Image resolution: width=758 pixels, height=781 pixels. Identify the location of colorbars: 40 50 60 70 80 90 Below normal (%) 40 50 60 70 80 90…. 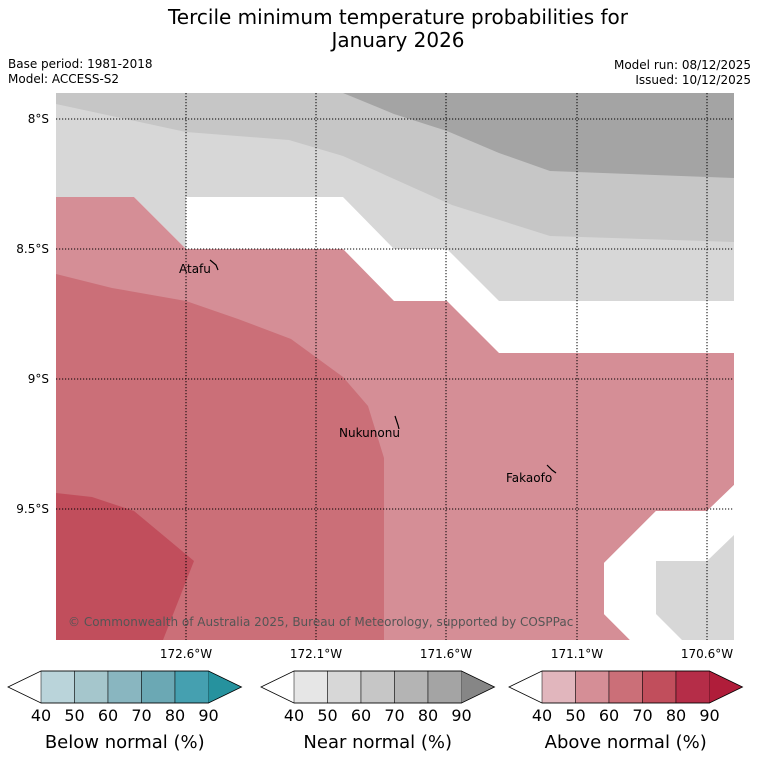
(375, 711).